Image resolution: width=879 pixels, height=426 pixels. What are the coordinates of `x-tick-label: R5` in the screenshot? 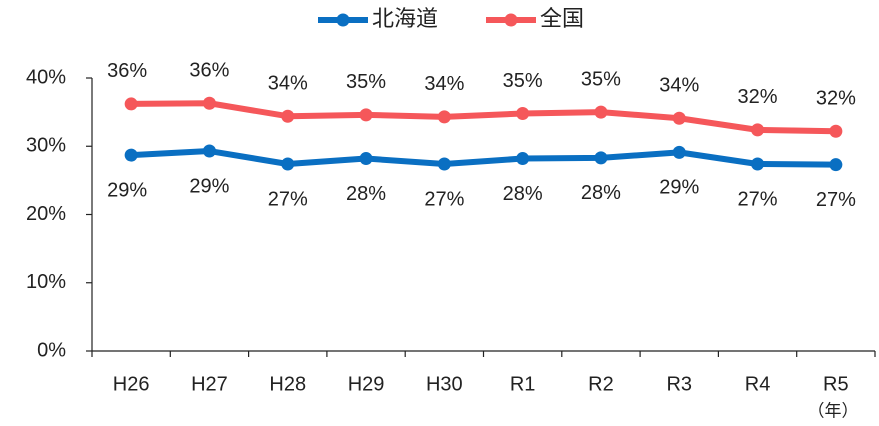 It's located at (836, 384).